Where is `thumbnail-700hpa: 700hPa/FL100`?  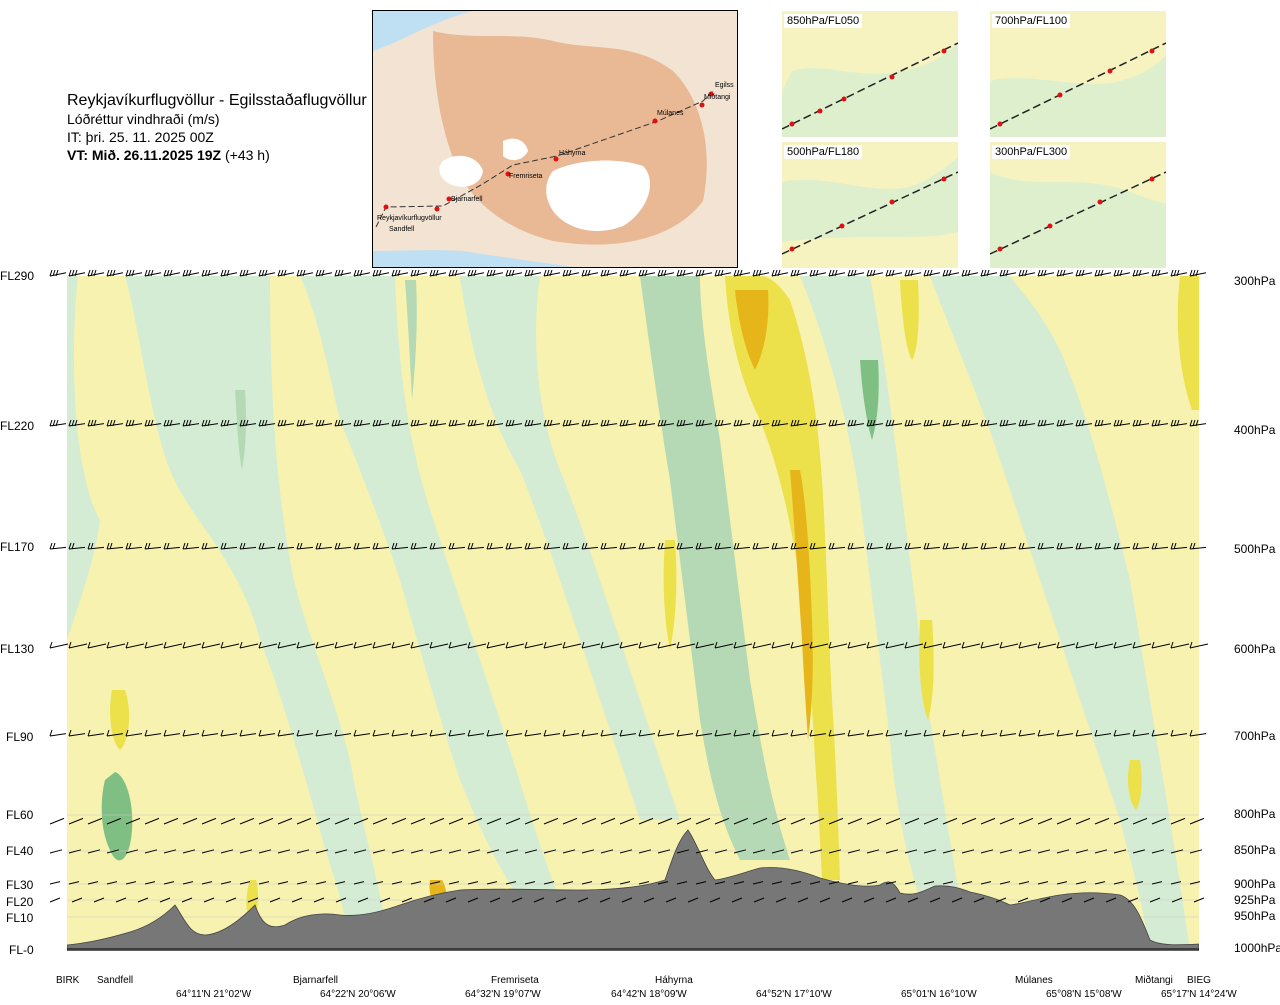
thumbnail-700hpa: 700hPa/FL100 is located at coordinates (1078, 74).